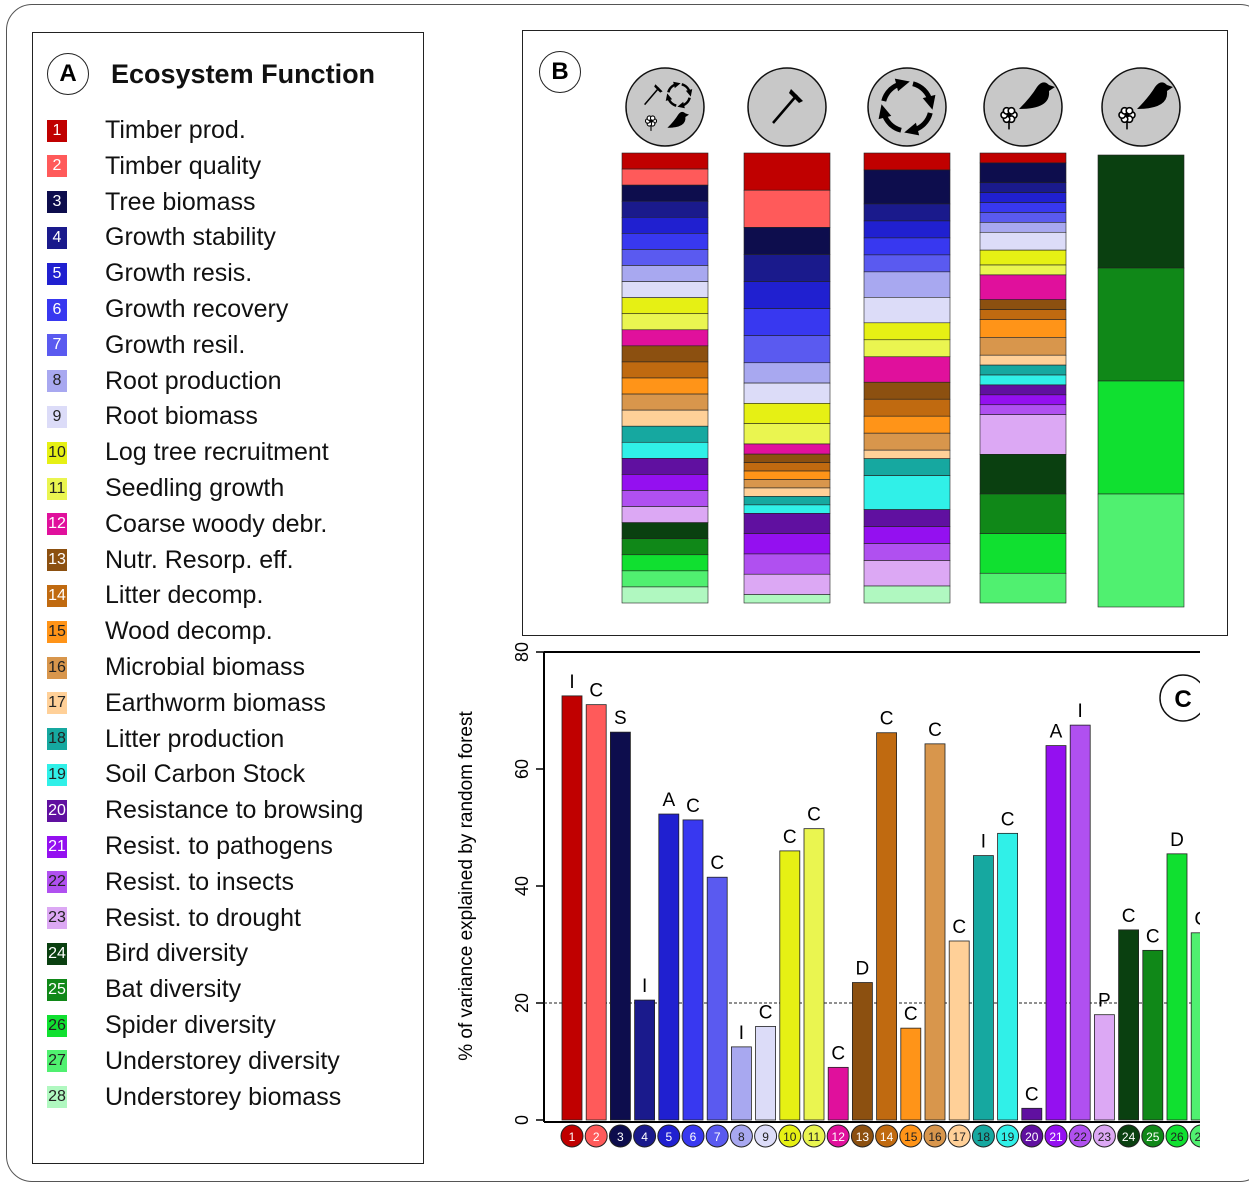 The image size is (1249, 1190). What do you see at coordinates (234, 810) in the screenshot?
I see `legend-label: Resistance to browsing` at bounding box center [234, 810].